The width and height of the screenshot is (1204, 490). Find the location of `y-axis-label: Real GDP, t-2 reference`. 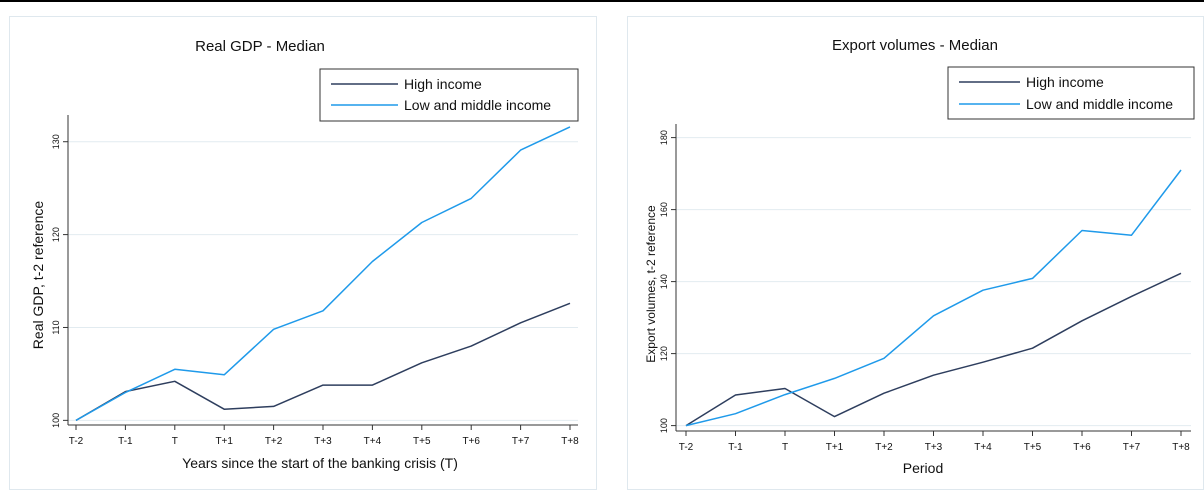

y-axis-label: Real GDP, t-2 reference is located at coordinates (38, 275).